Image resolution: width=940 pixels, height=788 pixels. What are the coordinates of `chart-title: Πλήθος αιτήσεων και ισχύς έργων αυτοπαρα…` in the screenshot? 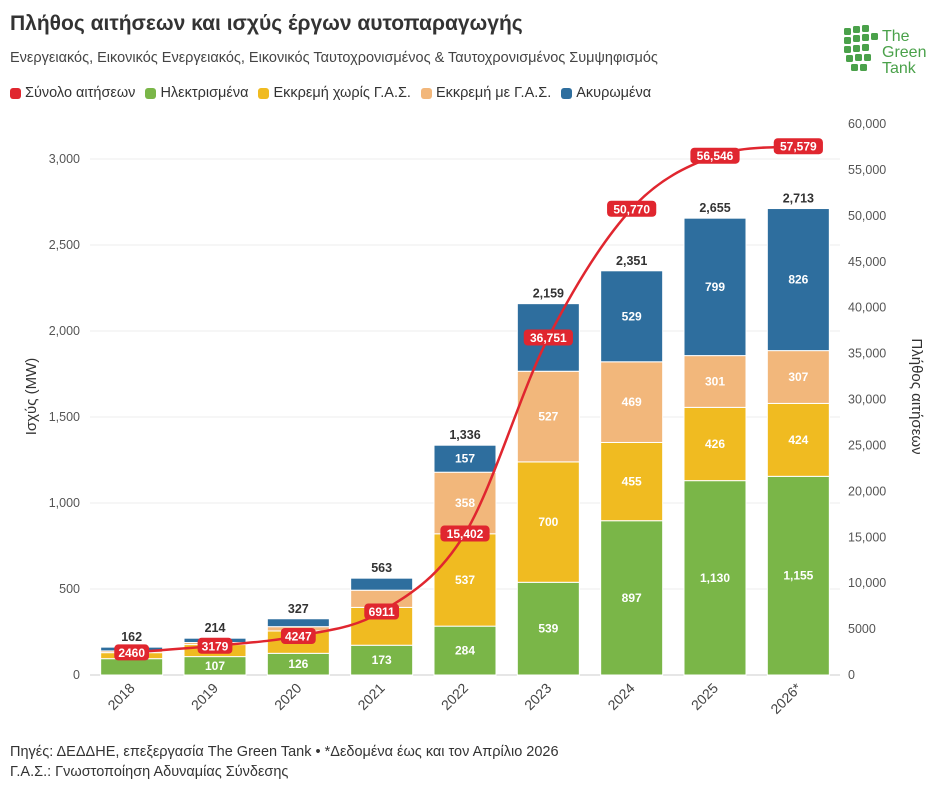 It's located at (266, 23).